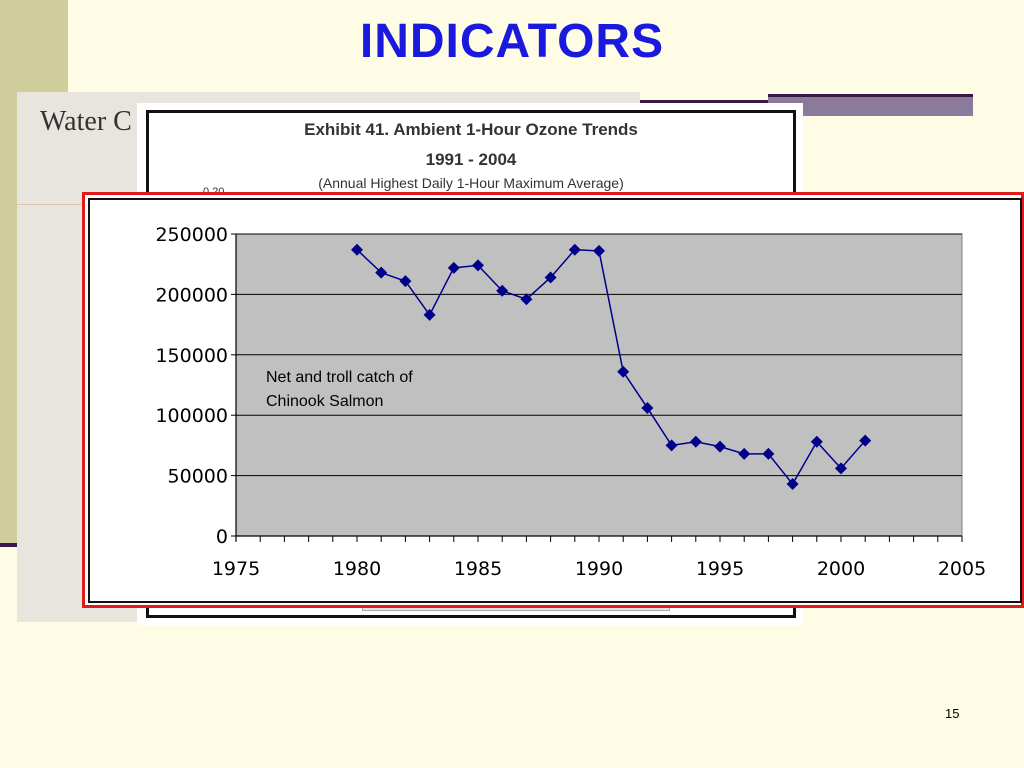  What do you see at coordinates (86, 121) in the screenshot?
I see `background-panel-heading: Water C` at bounding box center [86, 121].